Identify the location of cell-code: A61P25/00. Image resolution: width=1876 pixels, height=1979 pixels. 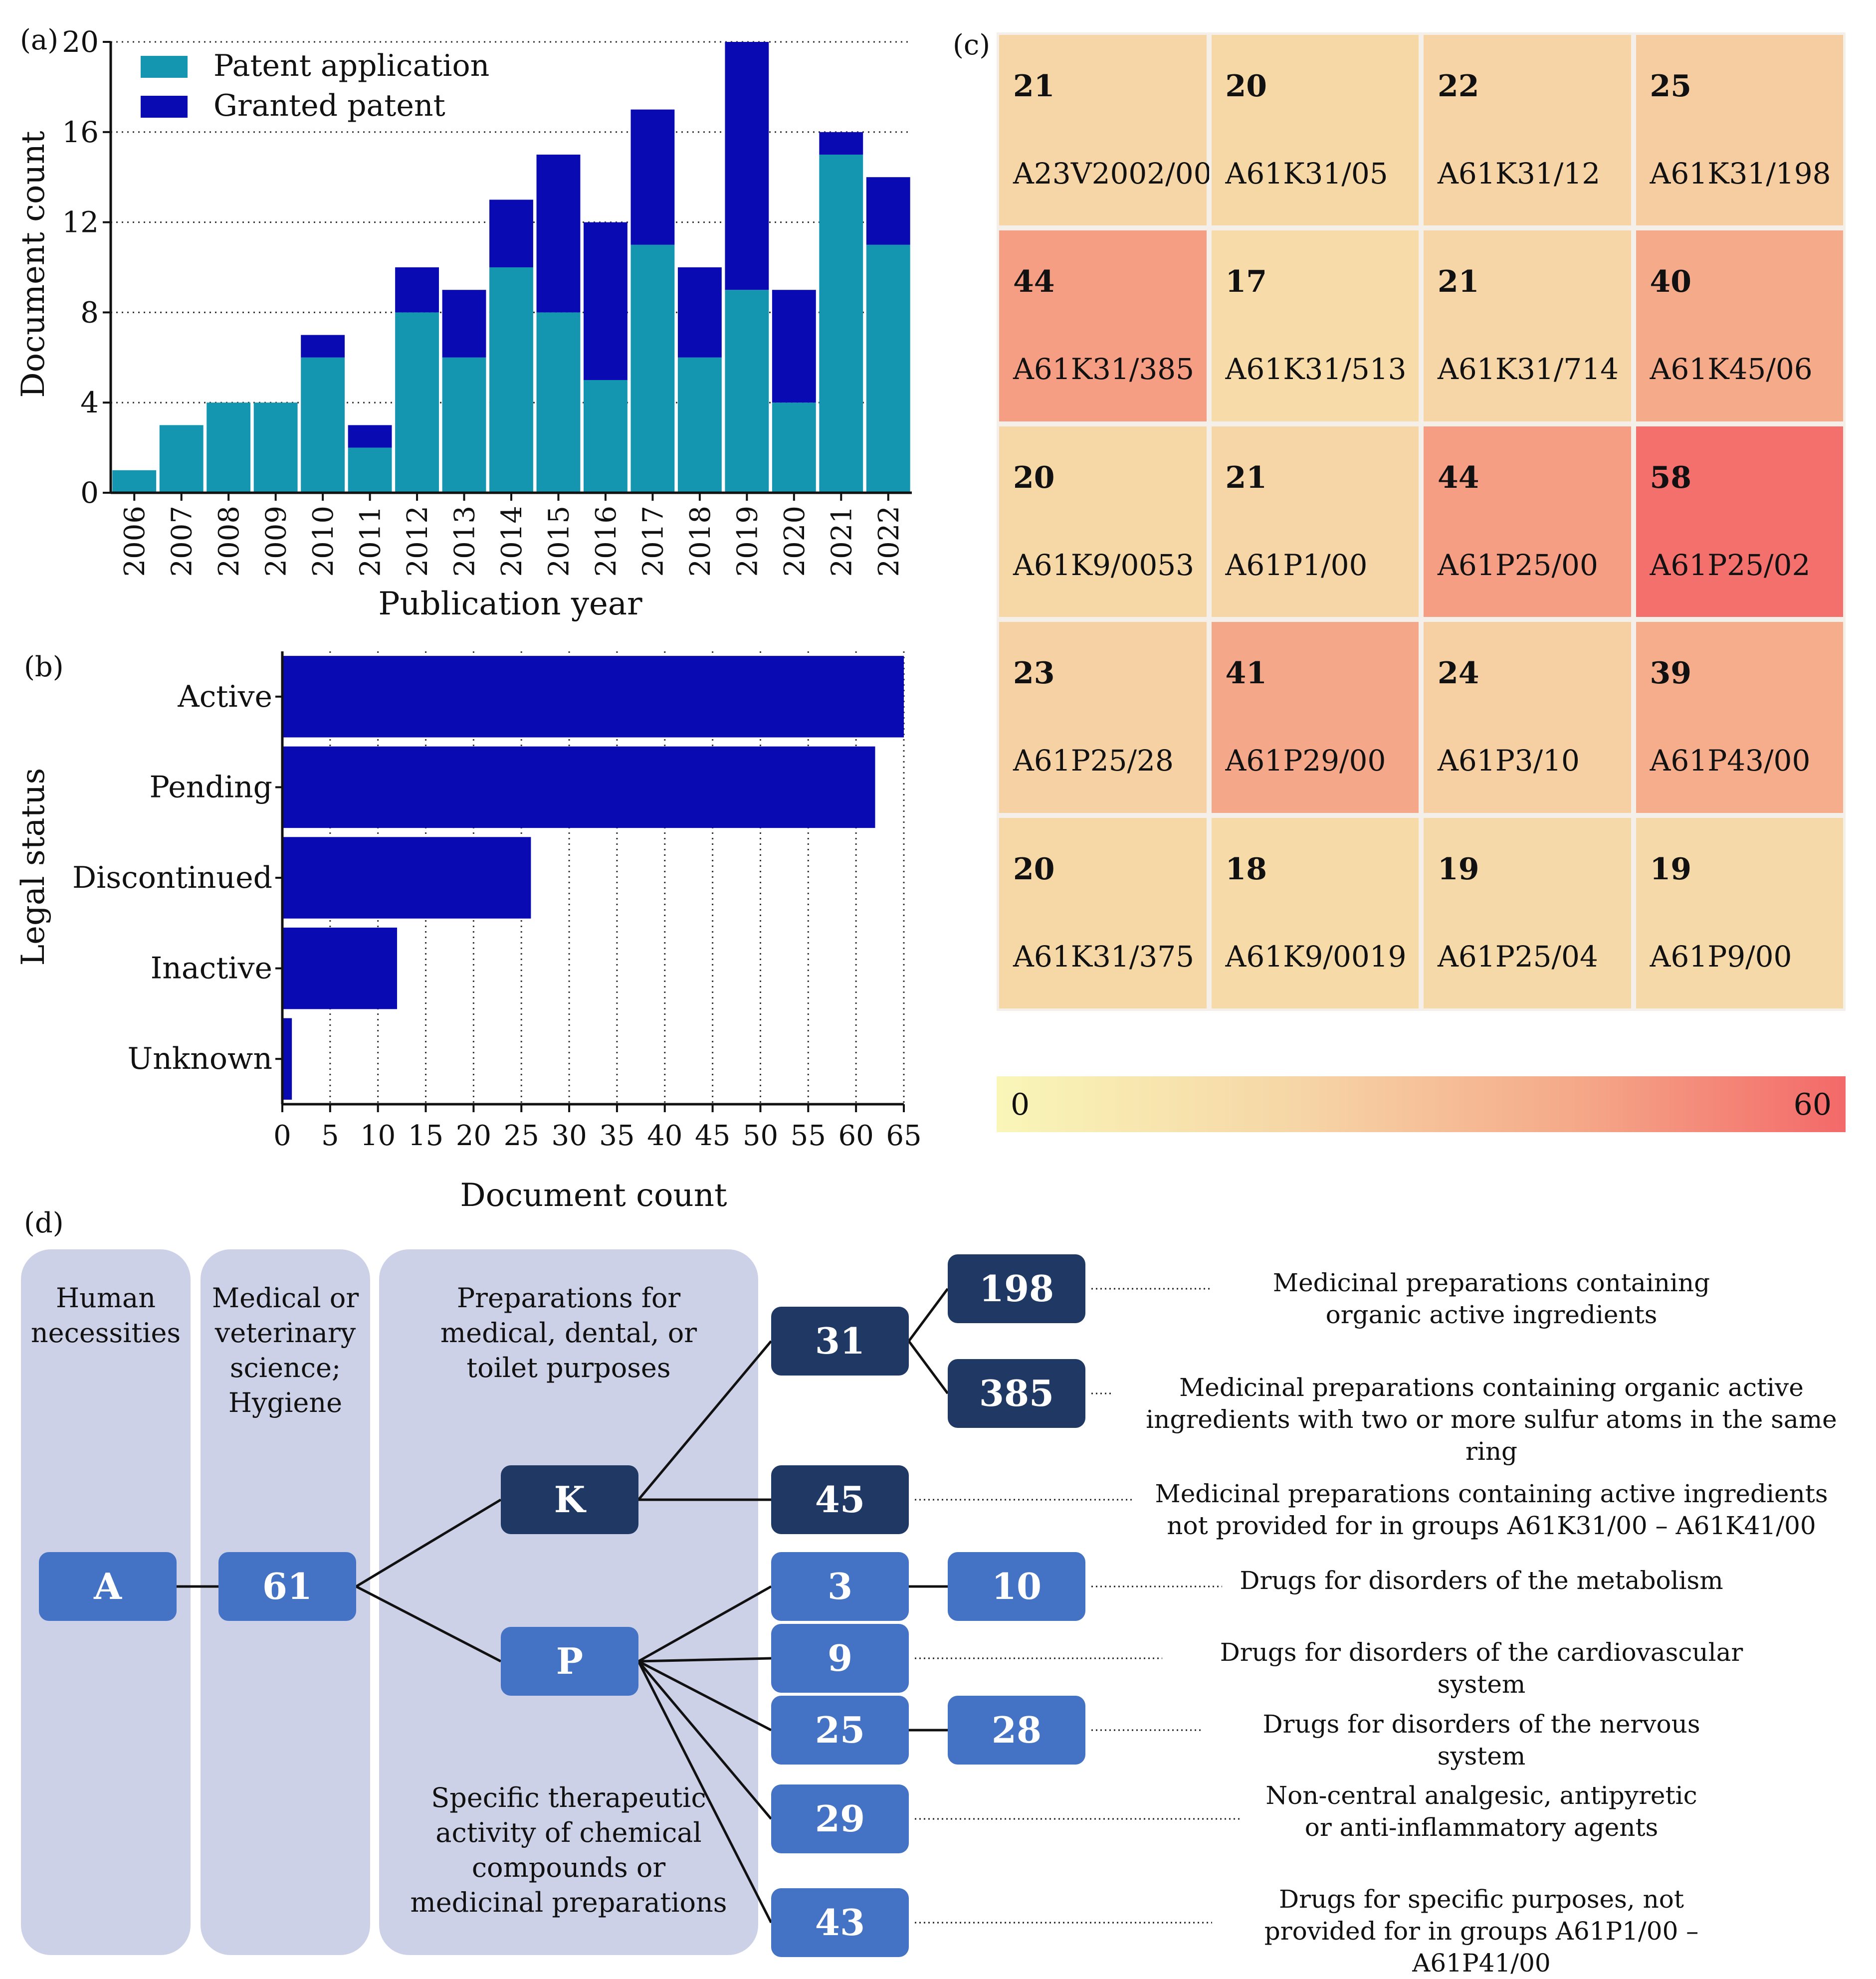
(1518, 565).